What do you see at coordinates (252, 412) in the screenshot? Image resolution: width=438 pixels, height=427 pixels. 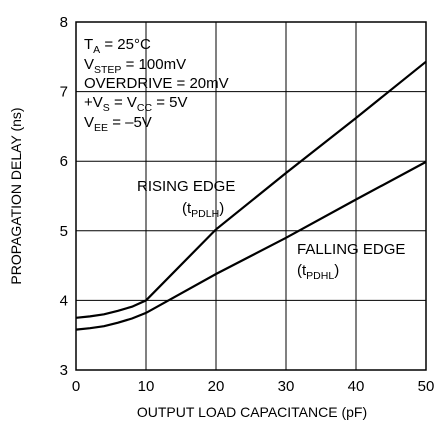 I see `x-axis-title: OUTPUT LOAD CAPACITANCE (pF)` at bounding box center [252, 412].